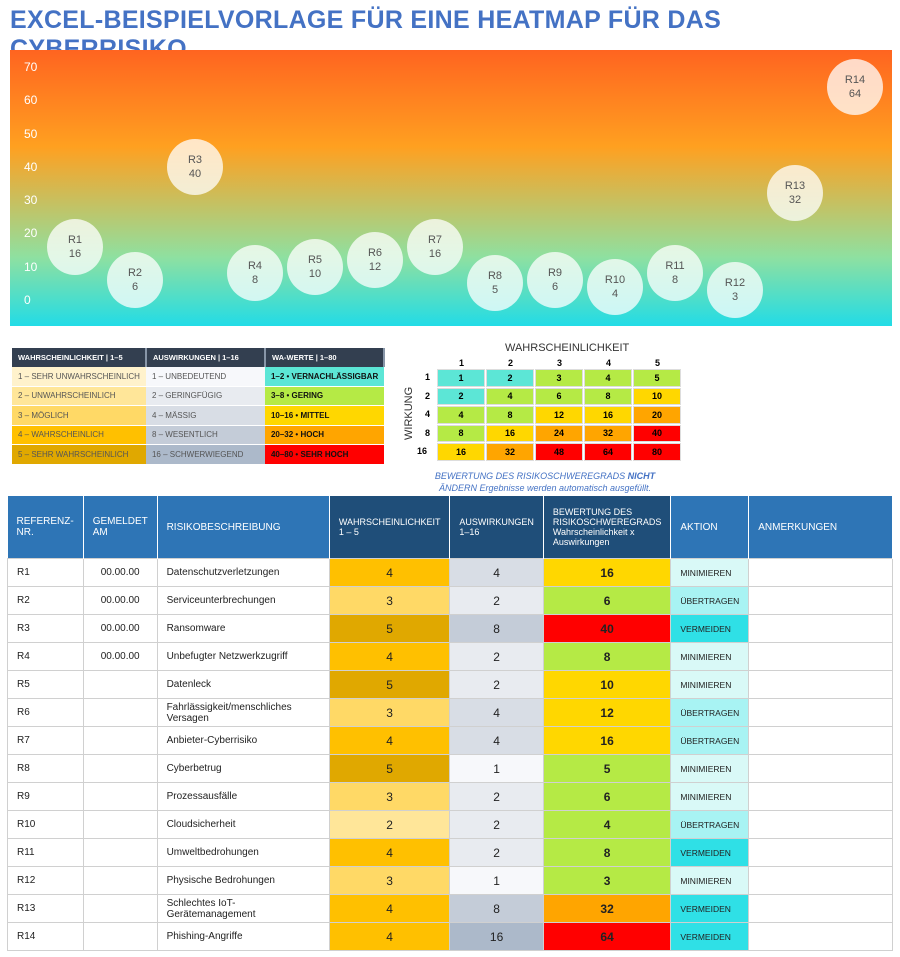 The width and height of the screenshot is (900, 957). What do you see at coordinates (389, 572) in the screenshot?
I see `likelihood-cell: 4` at bounding box center [389, 572].